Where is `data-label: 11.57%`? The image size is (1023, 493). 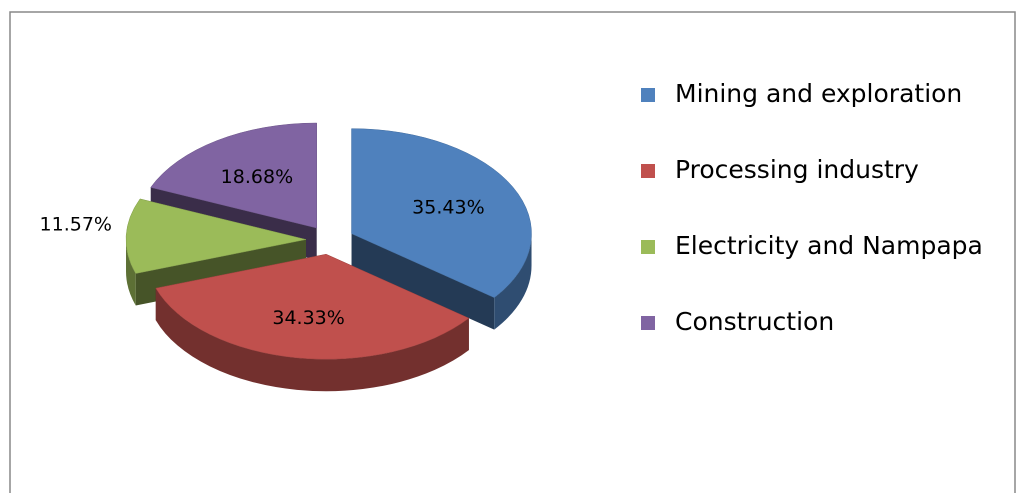 data-label: 11.57% is located at coordinates (76, 224).